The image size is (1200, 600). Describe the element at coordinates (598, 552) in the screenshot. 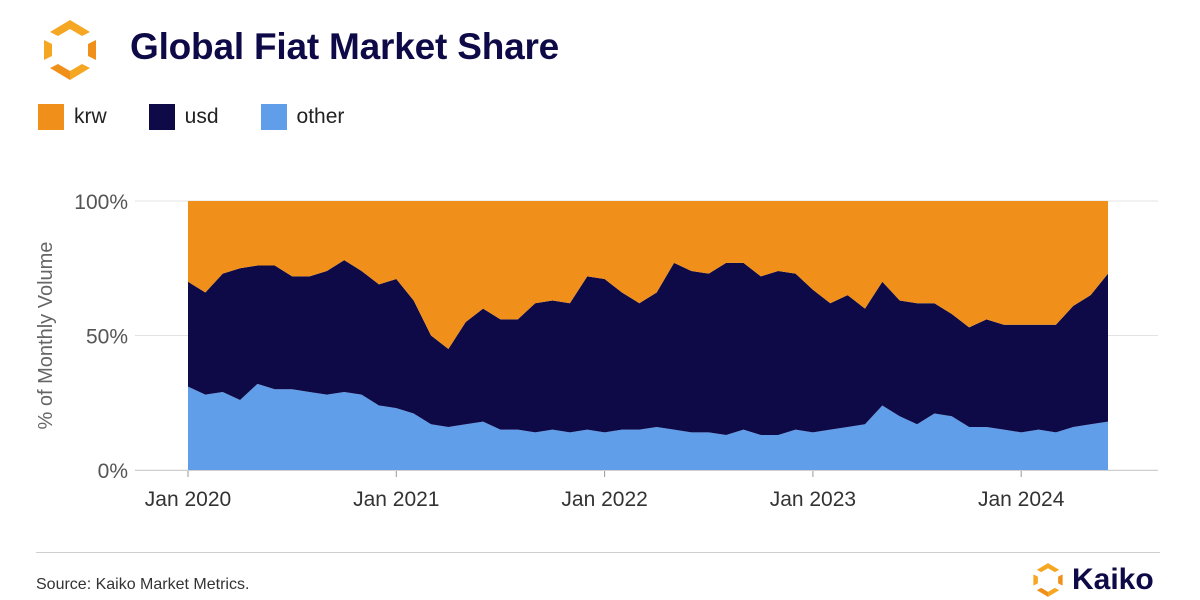

I see `footer-divider` at that location.